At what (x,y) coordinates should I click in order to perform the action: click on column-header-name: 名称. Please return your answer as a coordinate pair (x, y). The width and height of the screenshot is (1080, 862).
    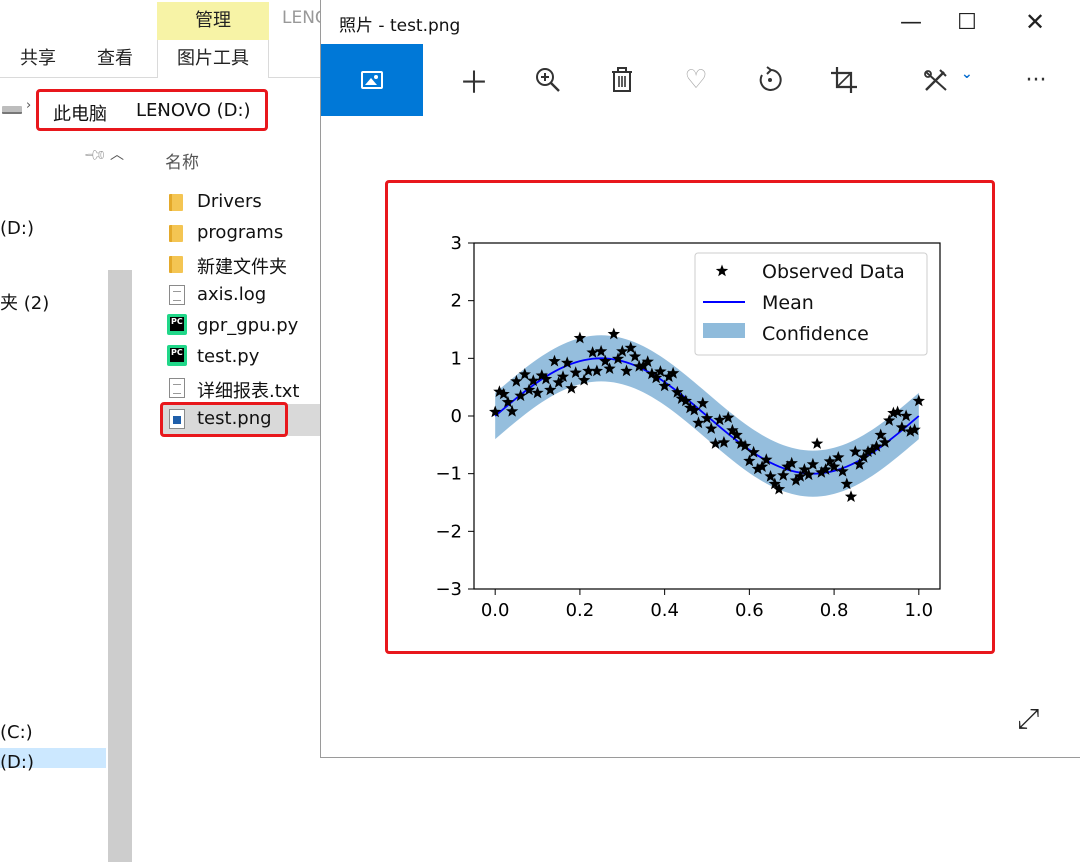
    Looking at the image, I should click on (182, 163).